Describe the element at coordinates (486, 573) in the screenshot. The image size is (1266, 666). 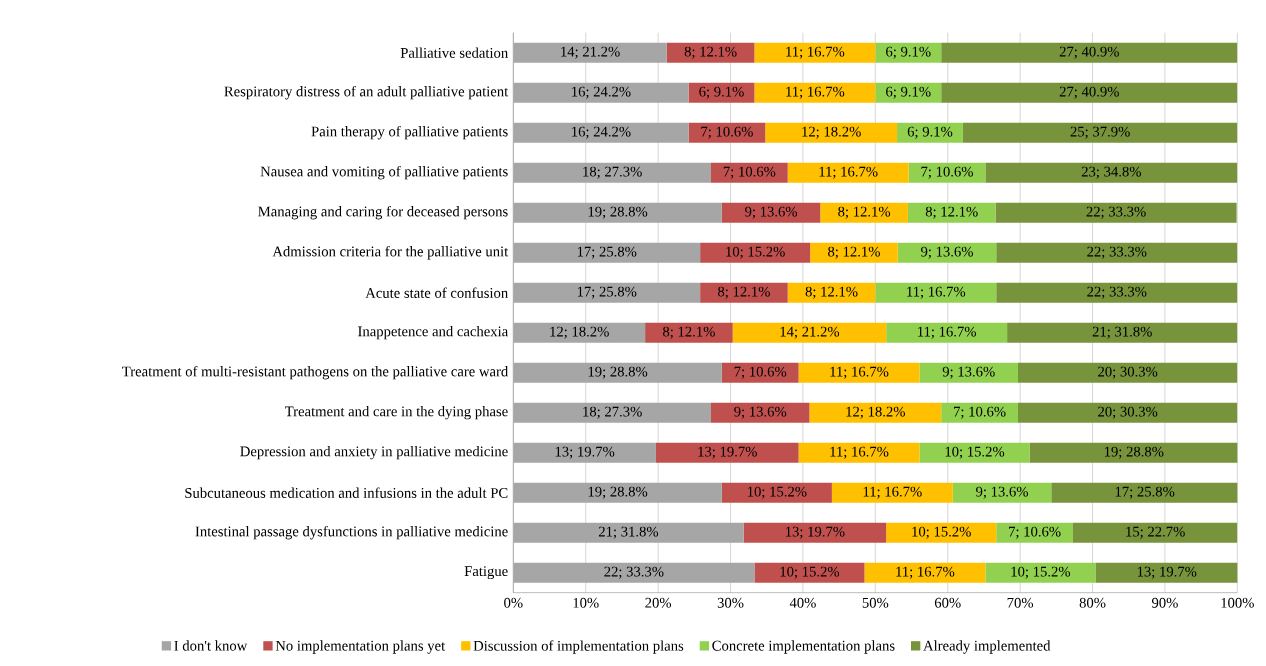
I see `y-tick-label: Fatigue` at that location.